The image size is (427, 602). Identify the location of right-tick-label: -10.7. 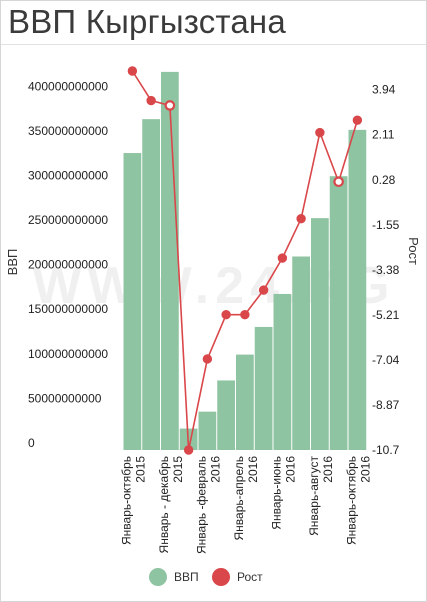
(386, 450).